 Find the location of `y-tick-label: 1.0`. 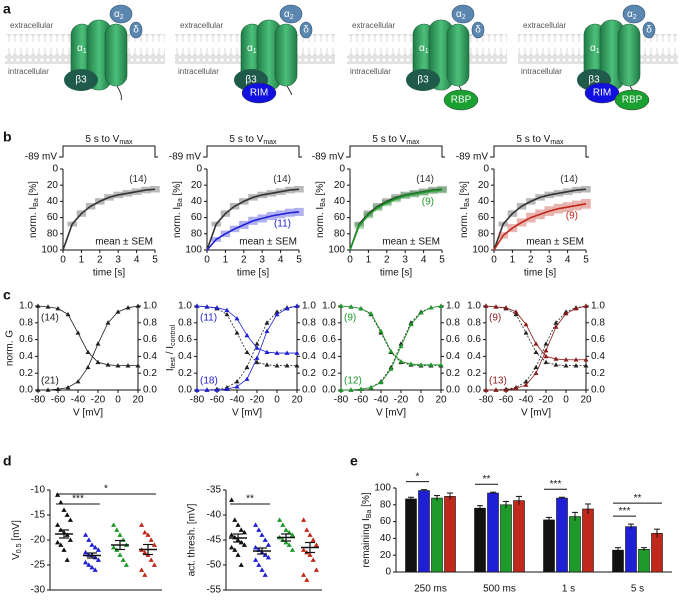

y-tick-label: 1.0 is located at coordinates (329, 306).